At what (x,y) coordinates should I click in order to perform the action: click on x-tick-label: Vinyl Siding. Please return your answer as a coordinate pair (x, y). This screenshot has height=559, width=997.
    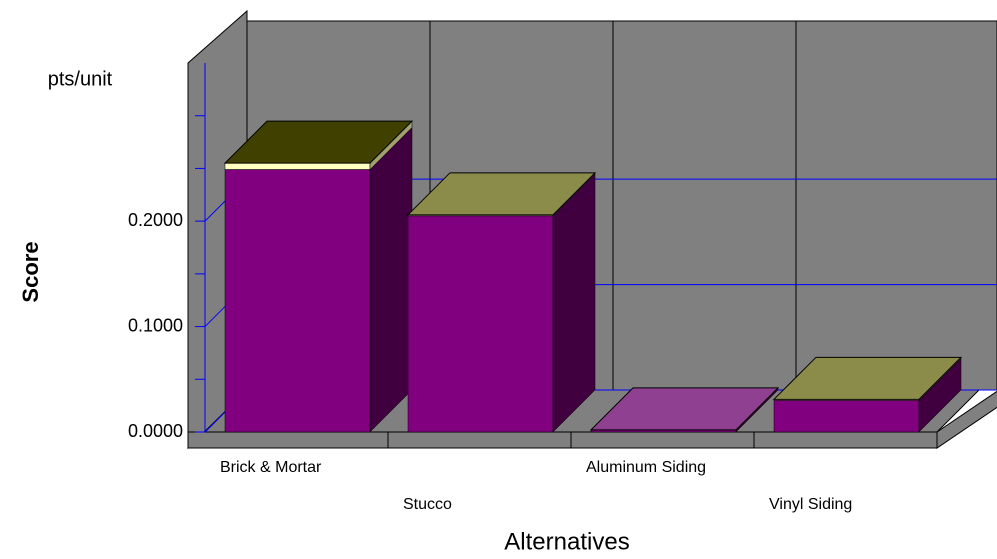
    Looking at the image, I should click on (810, 504).